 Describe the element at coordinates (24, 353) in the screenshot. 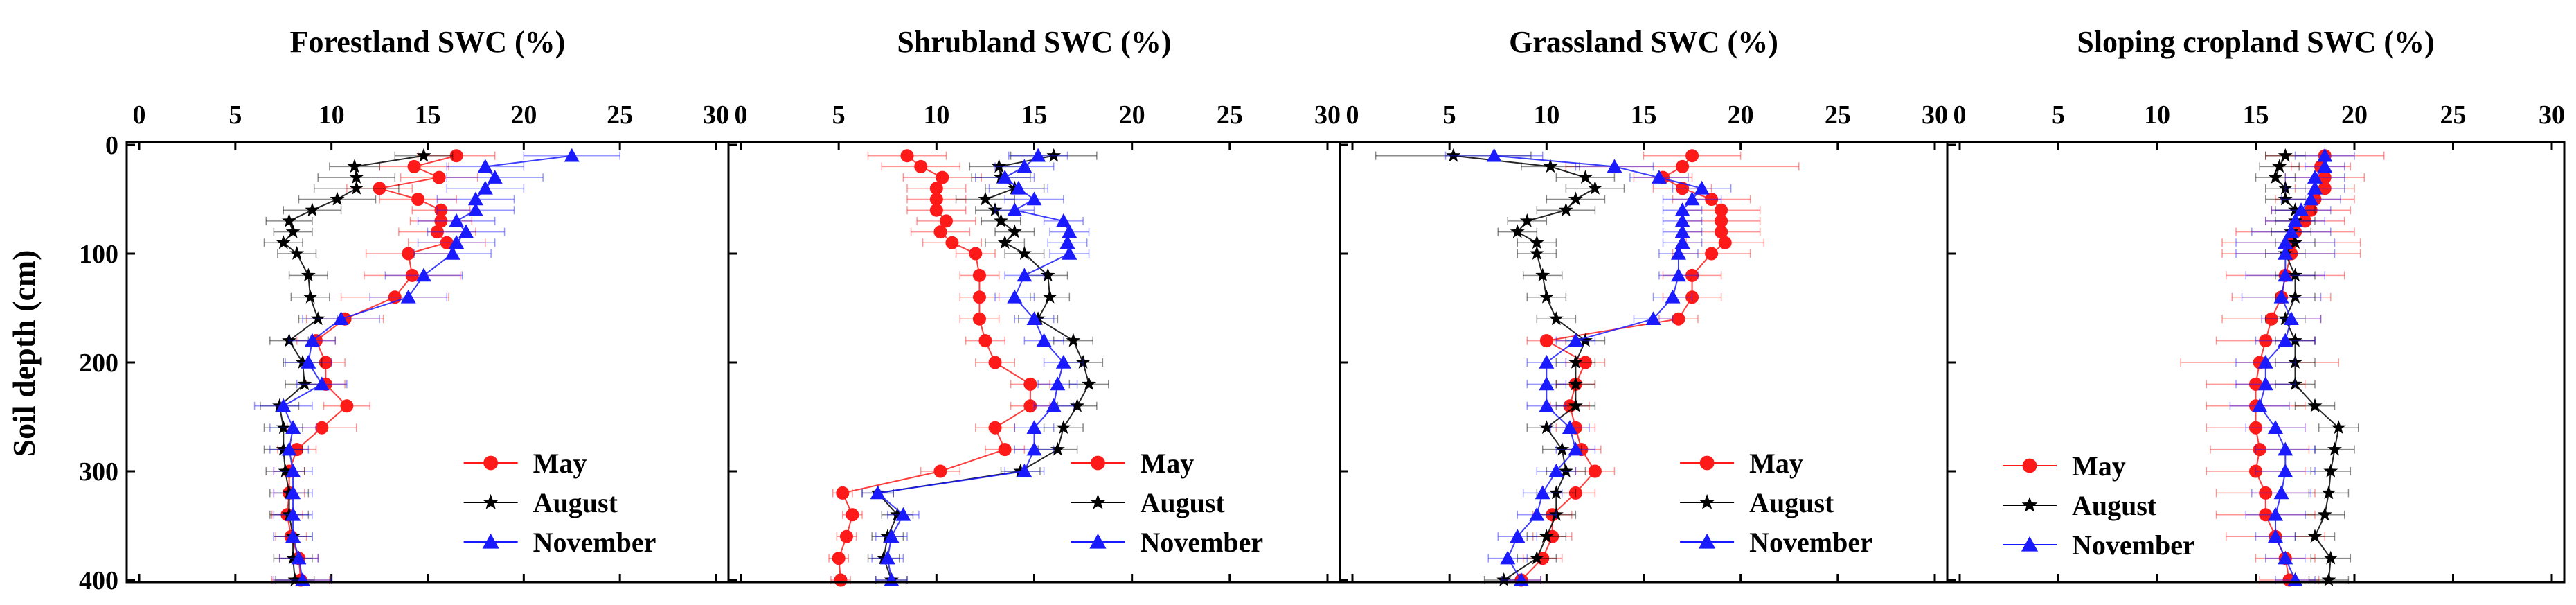

I see `y-axis-label: Soil depth (cm)` at that location.